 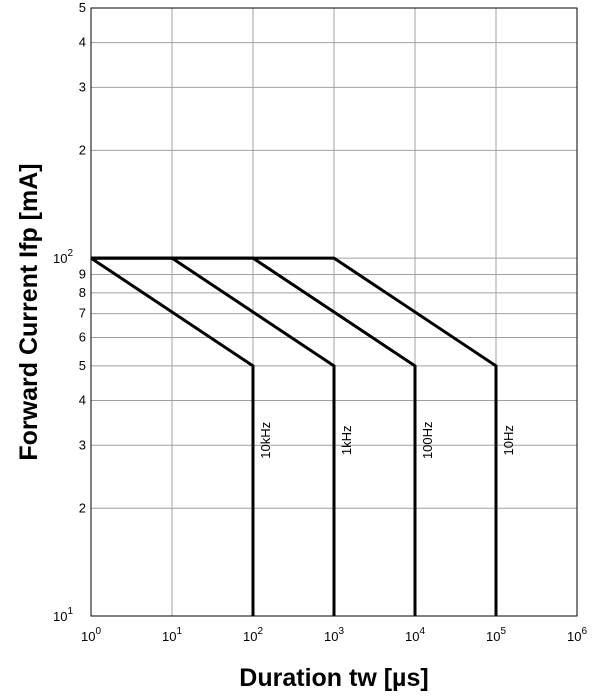 I want to click on x-tick-label: 10¹, so click(x=172, y=635).